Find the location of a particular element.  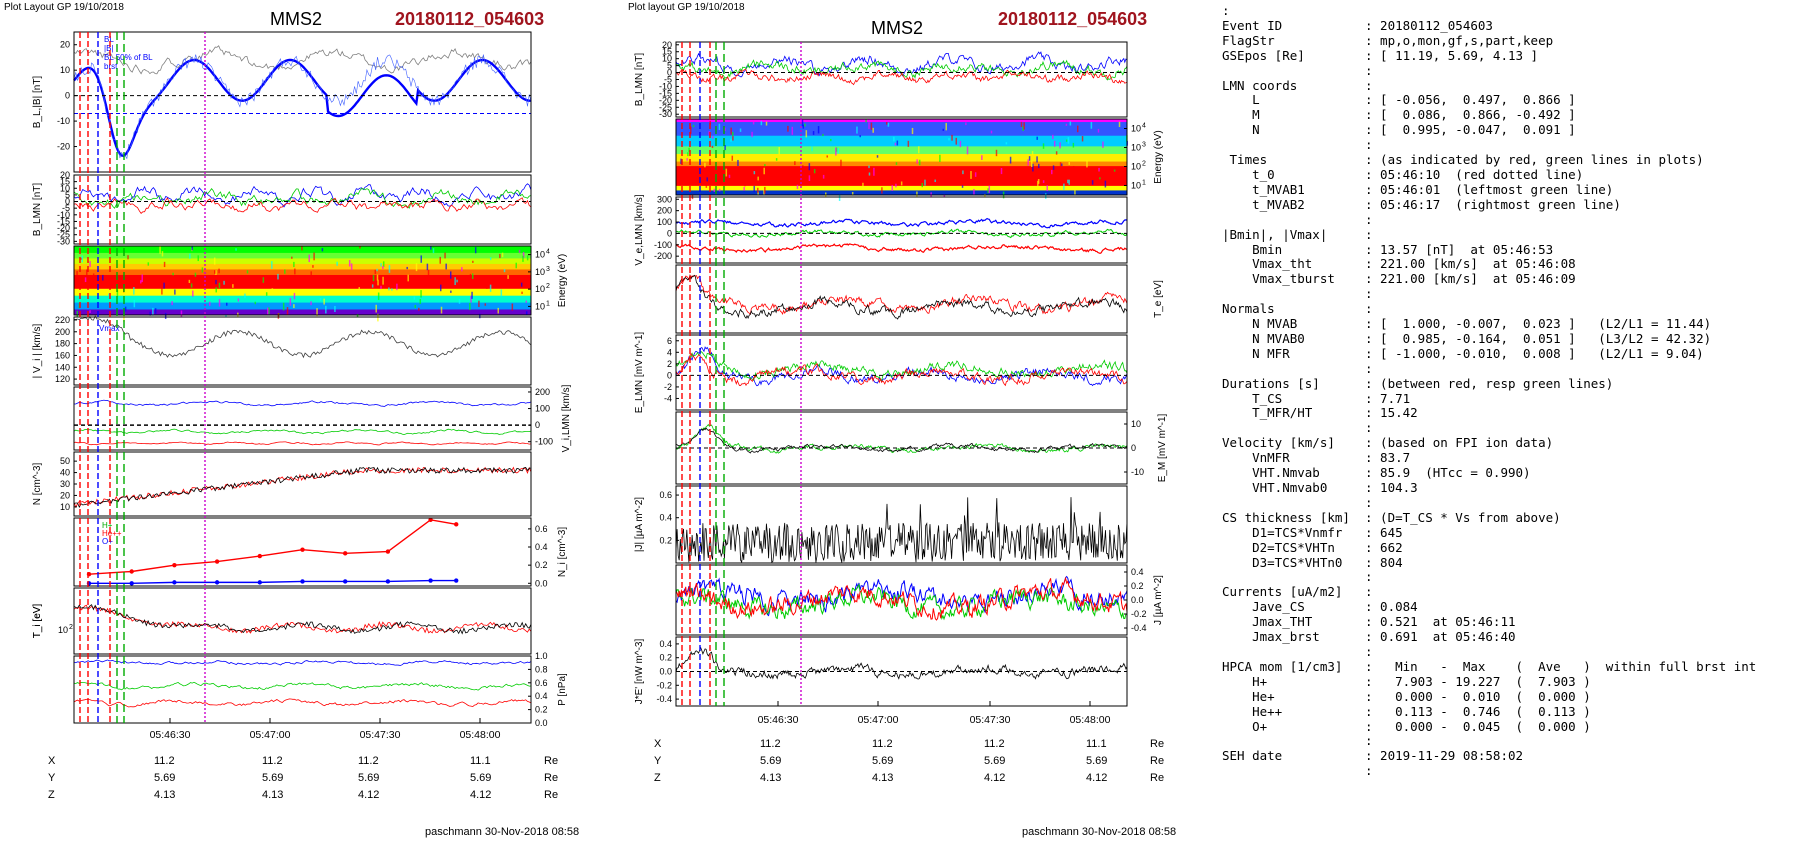

y-tick-label: 0.4 is located at coordinates (665, 644).